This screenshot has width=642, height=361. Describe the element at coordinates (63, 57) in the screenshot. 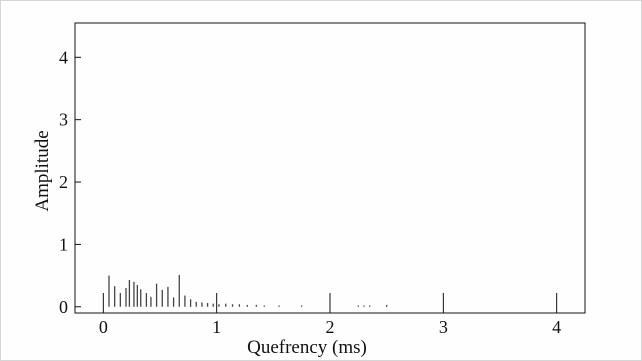

I see `y-tick-label-4: 4` at that location.